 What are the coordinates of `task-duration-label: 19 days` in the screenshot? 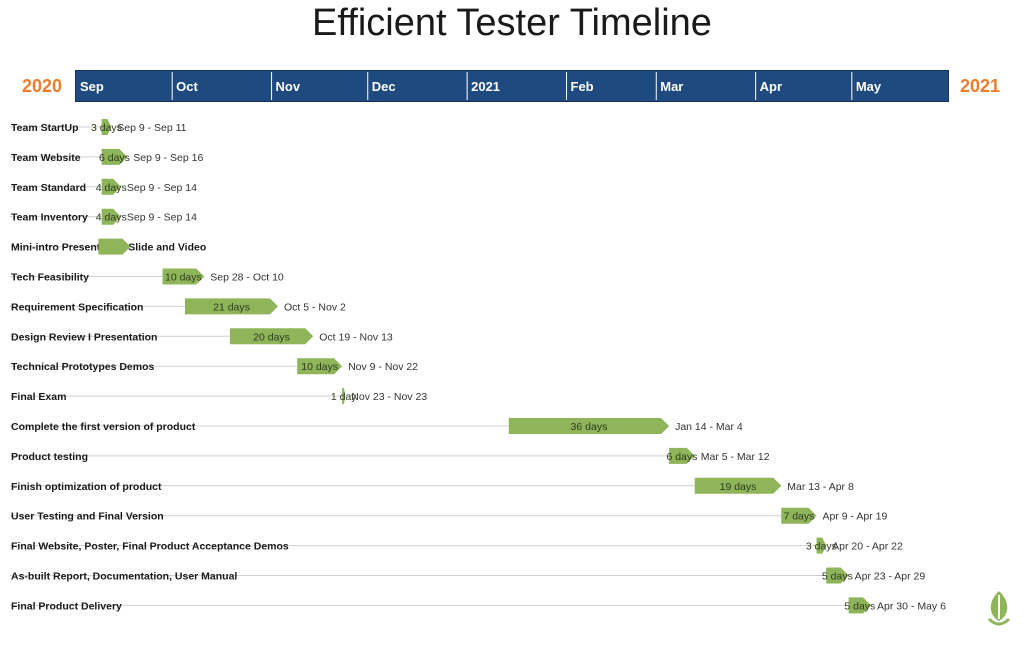 It's located at (738, 487).